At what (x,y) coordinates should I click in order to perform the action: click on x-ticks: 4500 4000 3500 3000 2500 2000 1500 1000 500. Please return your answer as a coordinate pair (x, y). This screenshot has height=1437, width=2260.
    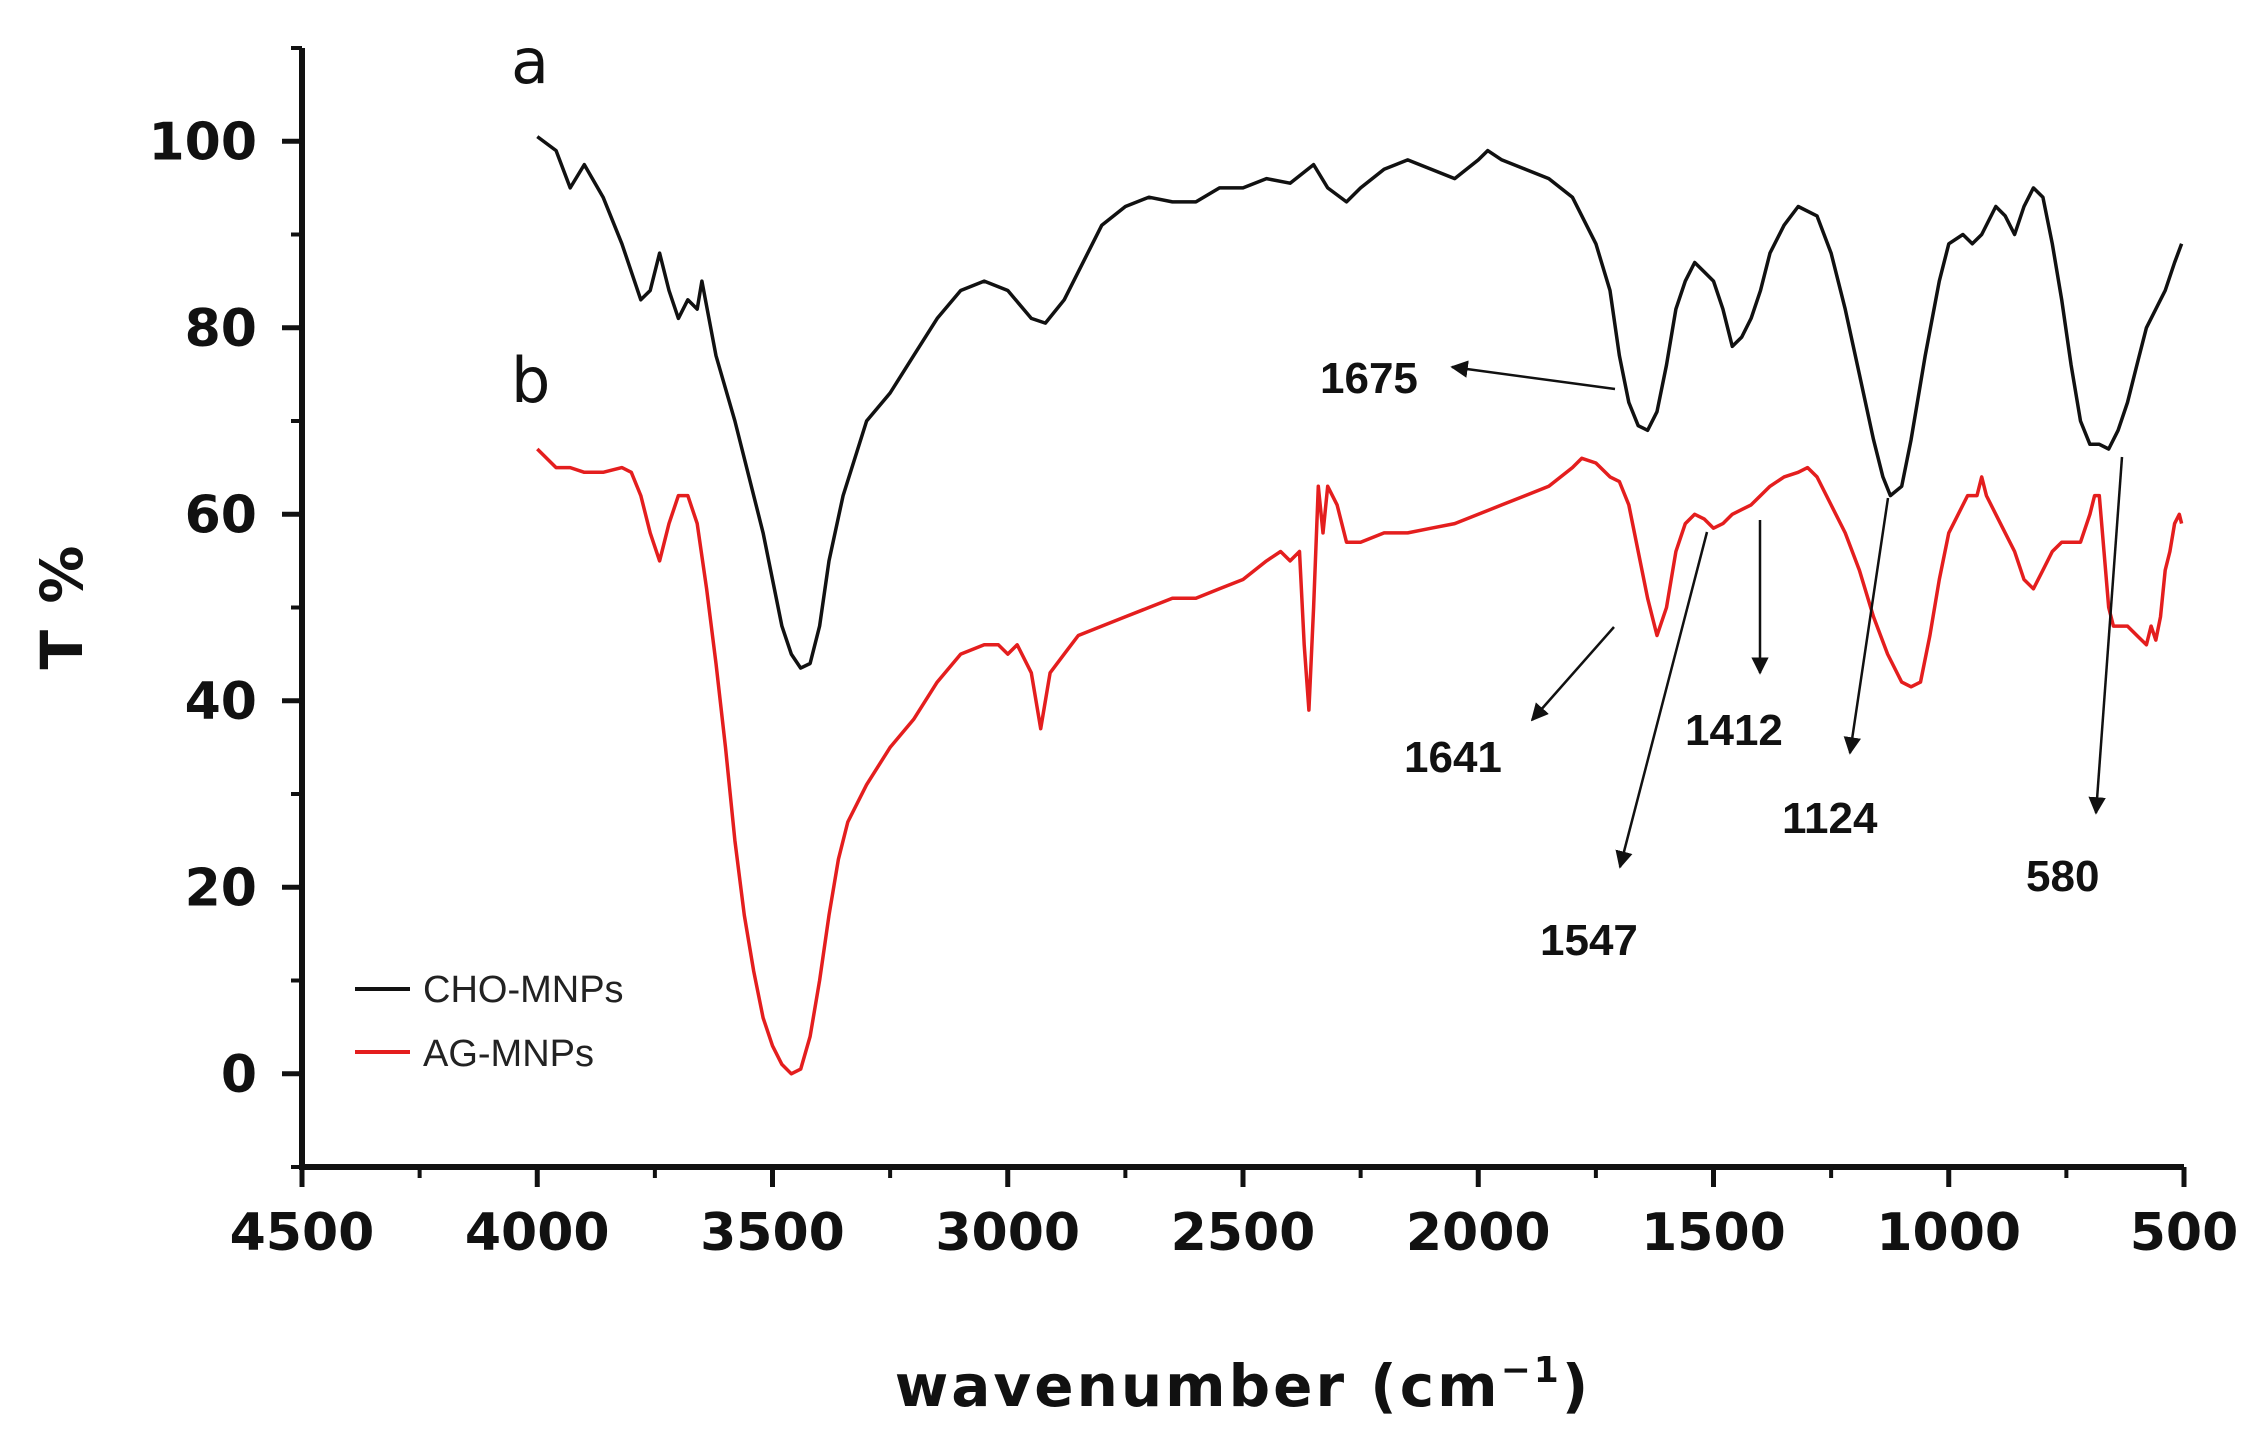
    Looking at the image, I should click on (1234, 1215).